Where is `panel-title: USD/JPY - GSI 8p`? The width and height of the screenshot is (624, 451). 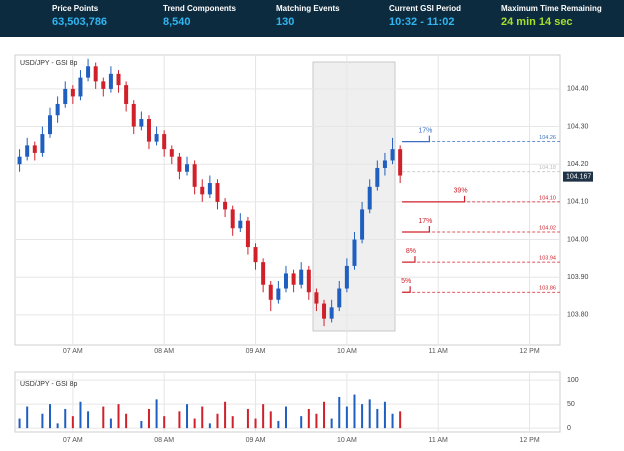
panel-title: USD/JPY - GSI 8p is located at coordinates (49, 63).